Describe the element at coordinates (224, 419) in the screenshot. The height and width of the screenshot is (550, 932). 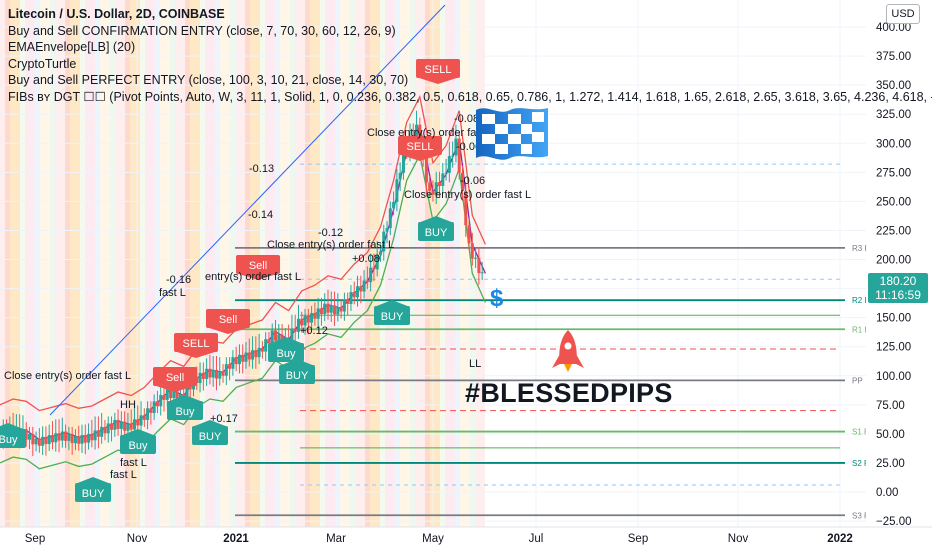
I see `signal-text: +0.17` at that location.